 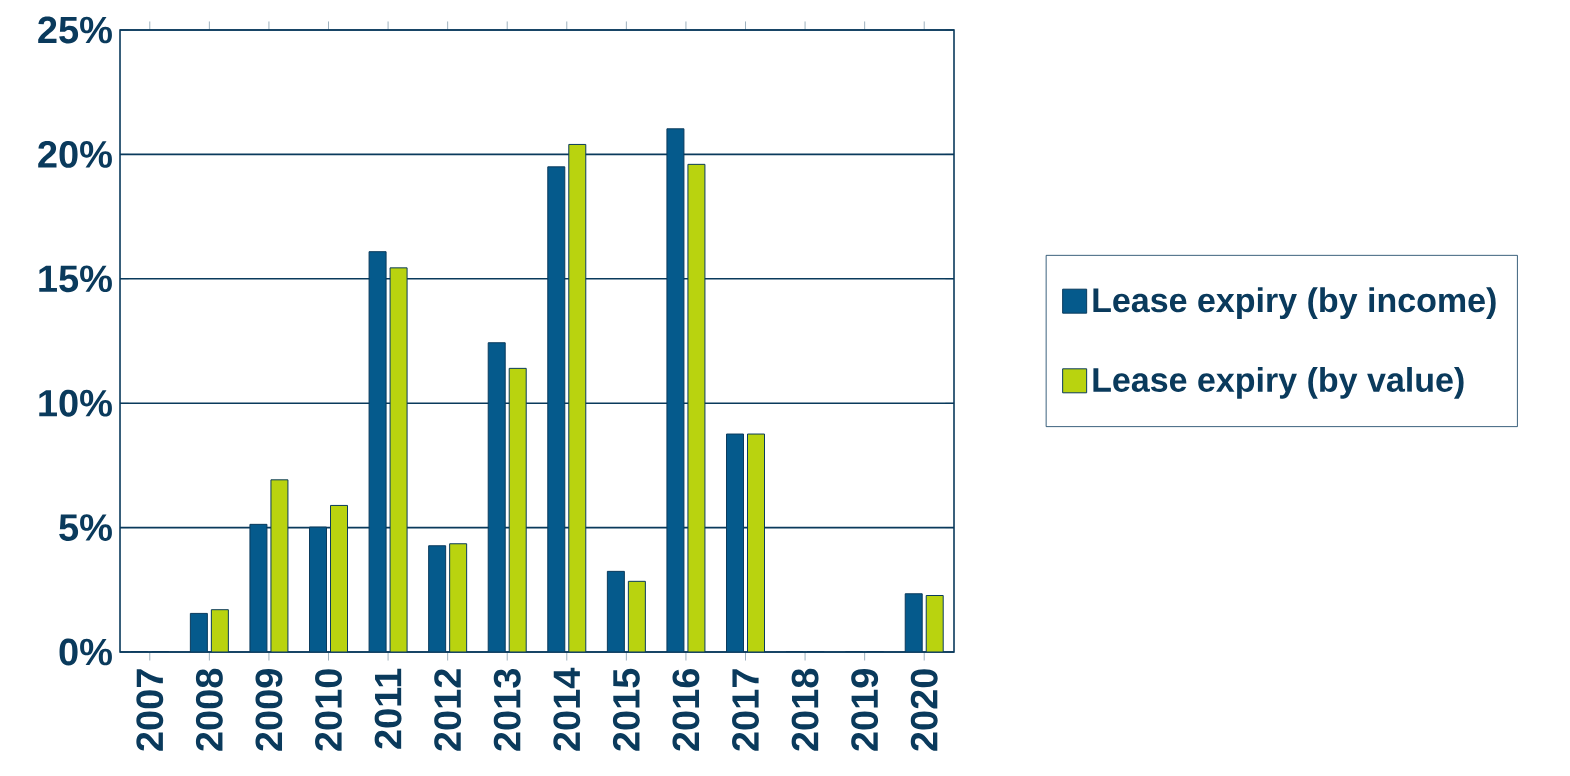 What do you see at coordinates (269, 710) in the screenshot?
I see `x-tick-label: 2009` at bounding box center [269, 710].